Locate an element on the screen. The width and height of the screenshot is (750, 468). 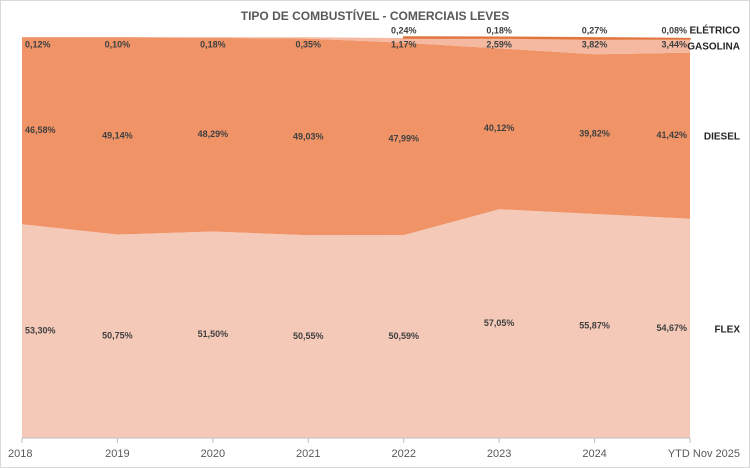
x-tick-label: 2024 is located at coordinates (594, 454).